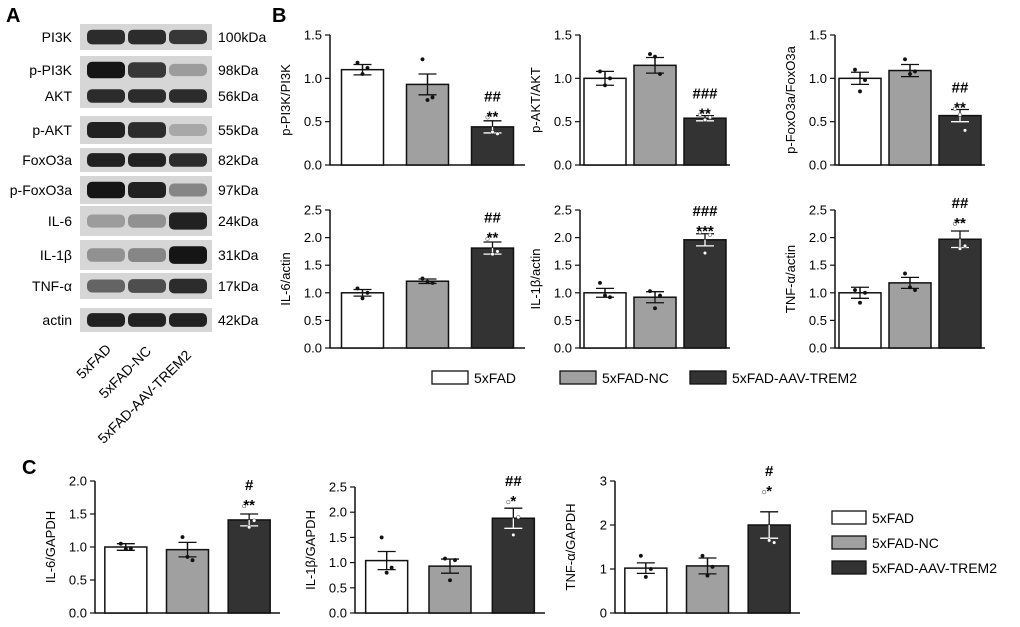 The width and height of the screenshot is (1020, 627). I want to click on blot-protein-label: actin, so click(57, 320).